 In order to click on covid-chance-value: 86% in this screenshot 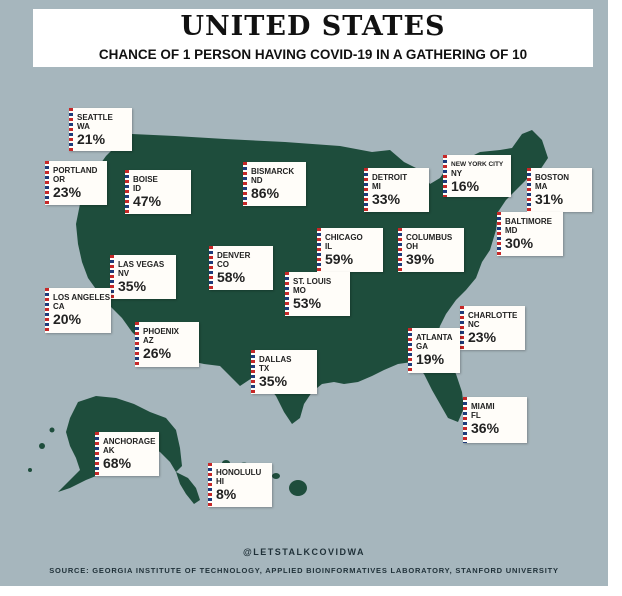, I will do `click(265, 193)`.